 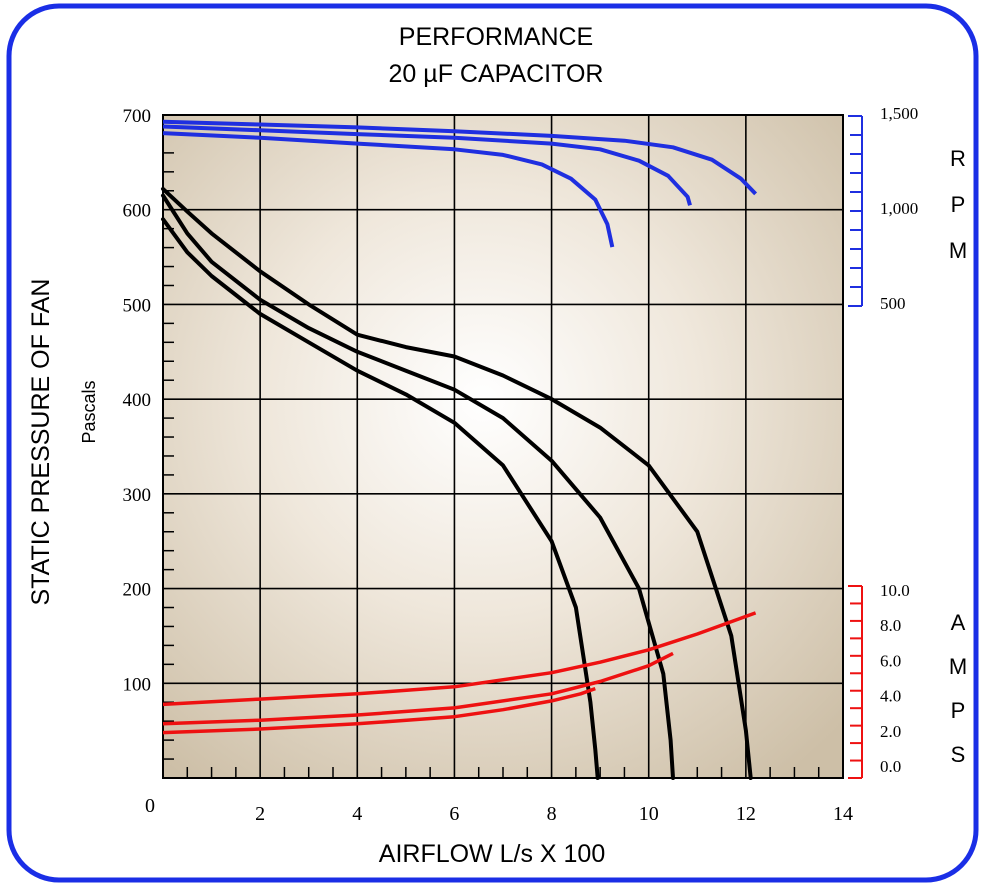 What do you see at coordinates (843, 814) in the screenshot?
I see `x-tick-label: 14` at bounding box center [843, 814].